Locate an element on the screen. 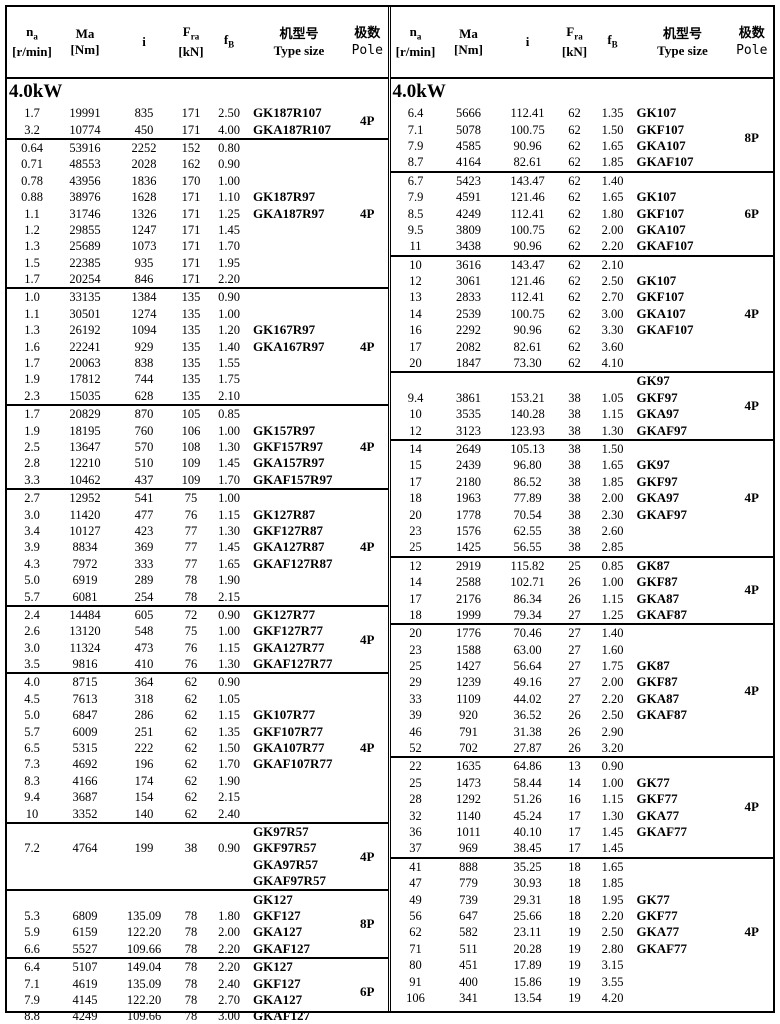  cell-ratio-i: 90.96 is located at coordinates (527, 145).